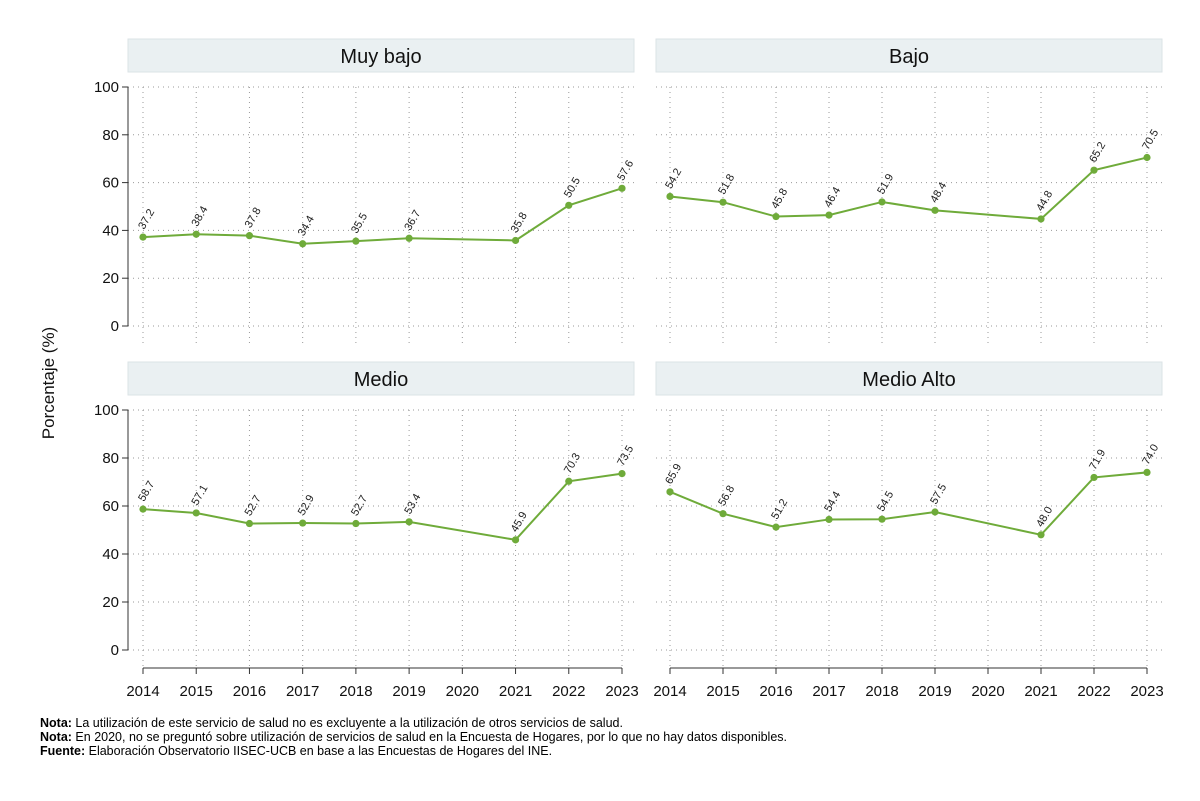 The image size is (1200, 801). Describe the element at coordinates (885, 184) in the screenshot. I see `data-label: 51.9` at that location.